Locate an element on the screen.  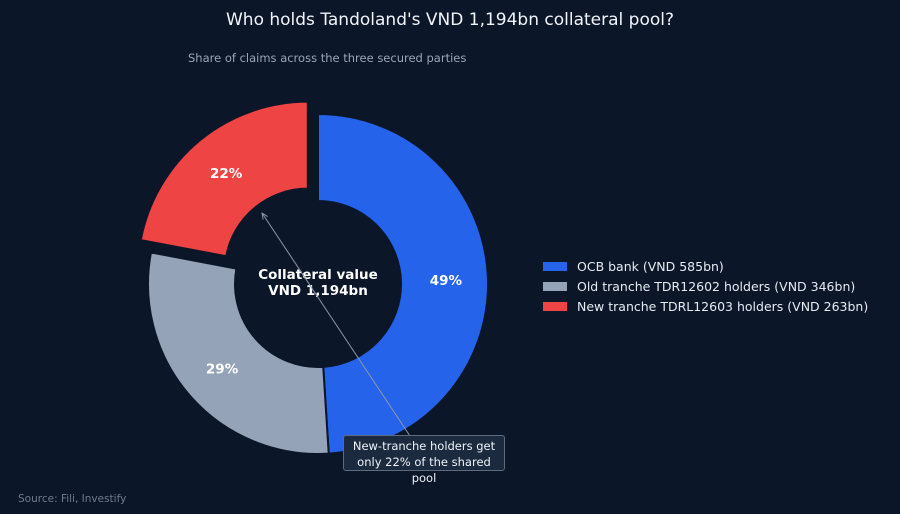
legend-item-1: OCB bank (VND 585bn) is located at coordinates (705, 266).